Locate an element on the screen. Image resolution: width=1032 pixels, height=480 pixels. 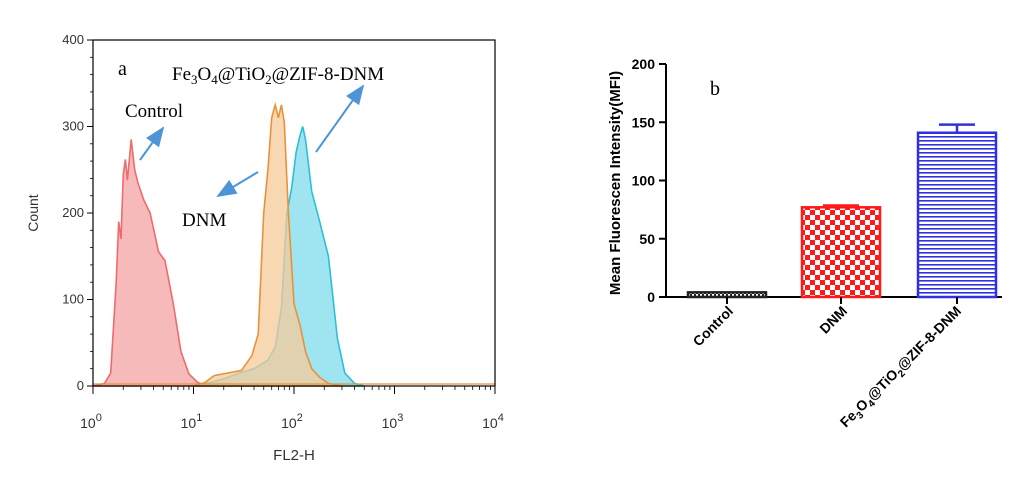
panel-b-y-ticks: 0 50 100 150 200 is located at coordinates (649, 180).